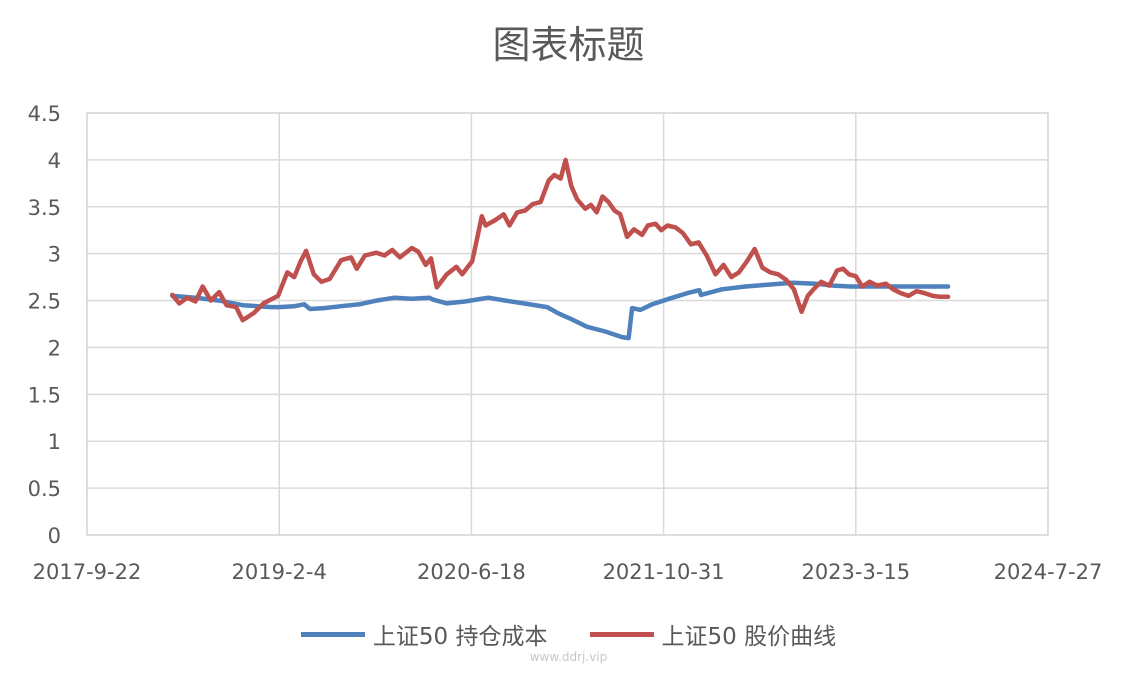  What do you see at coordinates (471, 572) in the screenshot?
I see `x-tick-label: 2020-6-18` at bounding box center [471, 572].